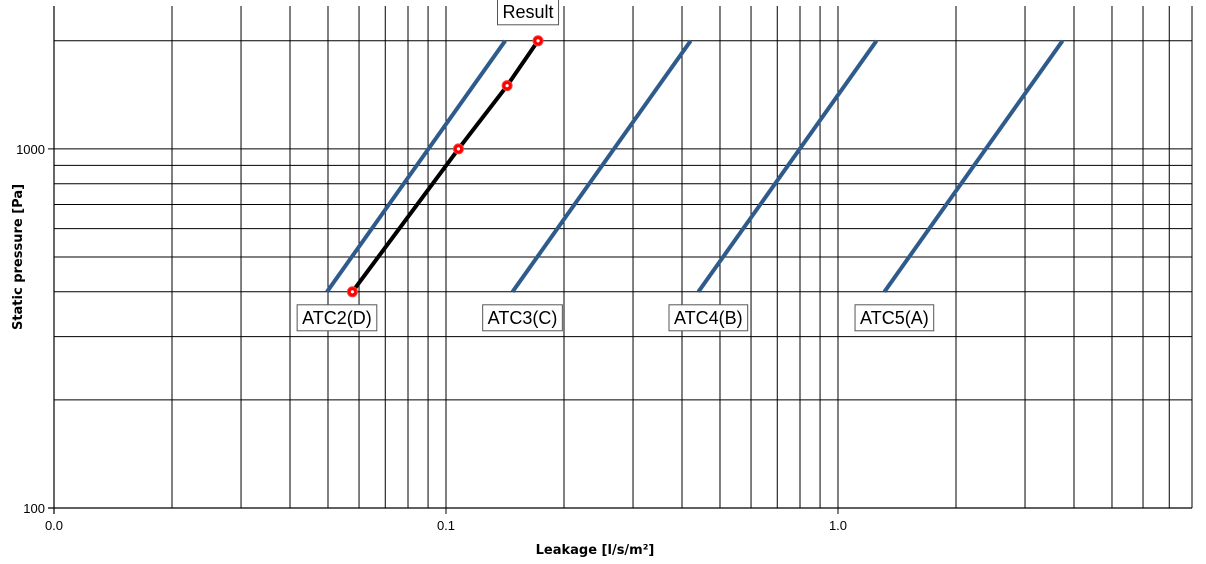 The width and height of the screenshot is (1206, 564). Describe the element at coordinates (595, 550) in the screenshot. I see `x-axis-title: Leakage [l/s/m²]` at that location.